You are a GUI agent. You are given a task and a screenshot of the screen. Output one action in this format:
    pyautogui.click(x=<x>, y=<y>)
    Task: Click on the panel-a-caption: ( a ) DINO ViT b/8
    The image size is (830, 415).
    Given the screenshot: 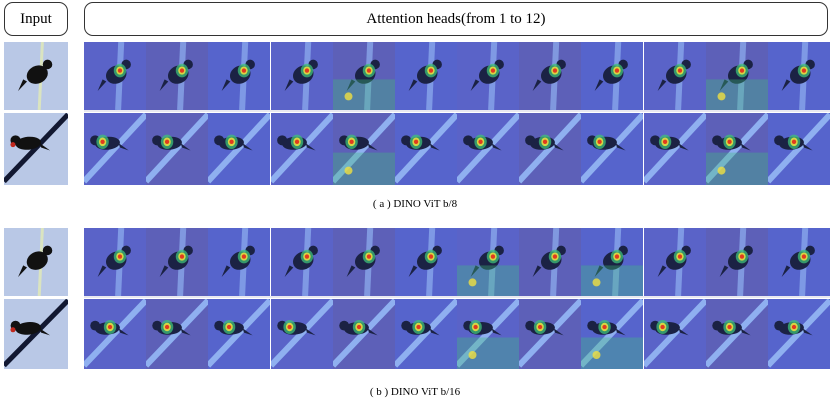 What is the action you would take?
    pyautogui.click(x=415, y=204)
    